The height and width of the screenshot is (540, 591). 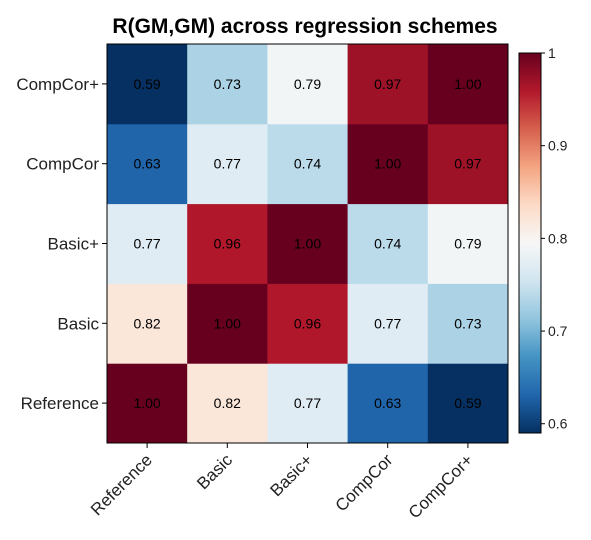 I want to click on colorbar-tick-label: 1, so click(x=552, y=53).